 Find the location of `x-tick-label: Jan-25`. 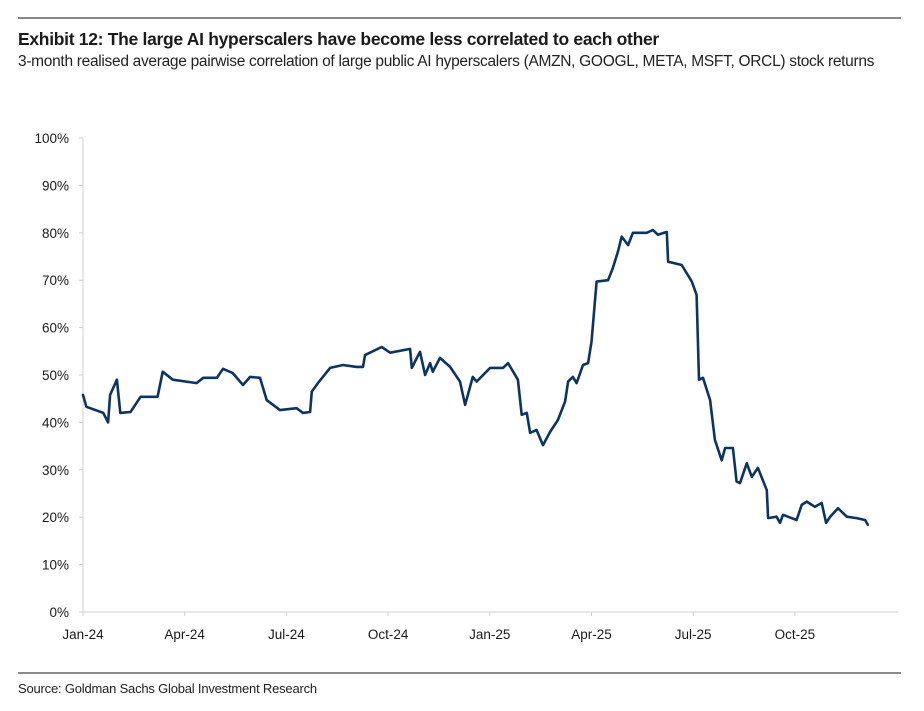

x-tick-label: Jan-25 is located at coordinates (489, 634).